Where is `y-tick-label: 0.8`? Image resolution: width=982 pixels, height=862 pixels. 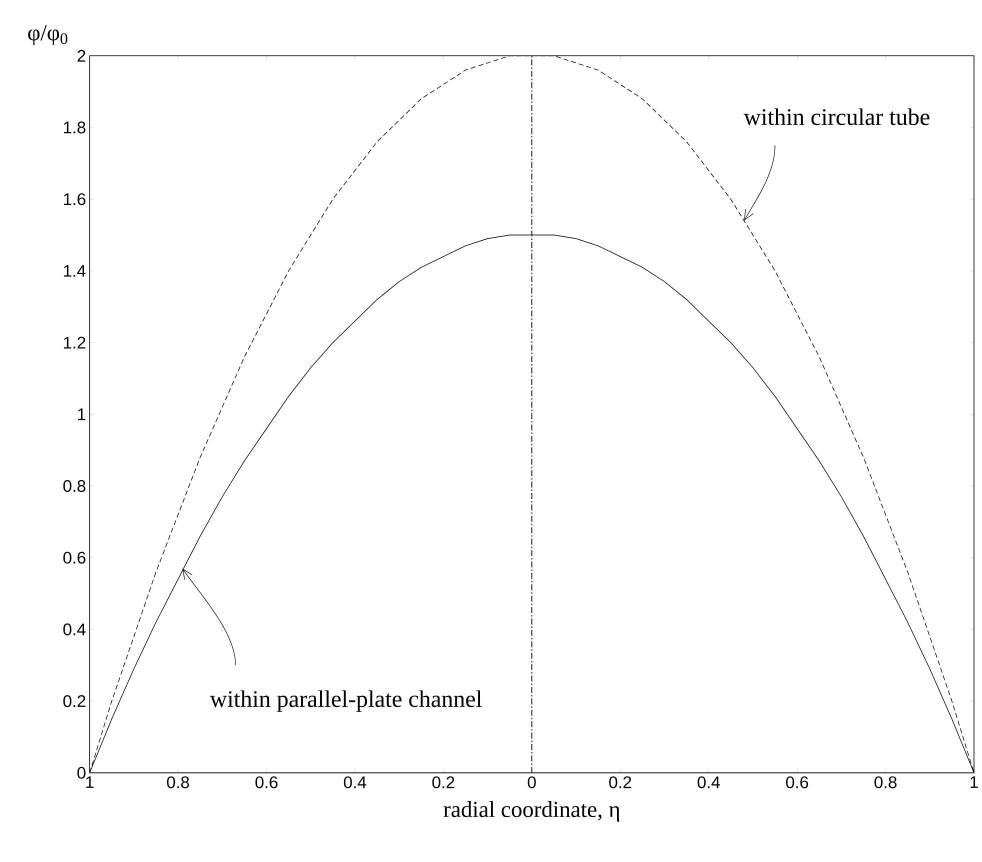
y-tick-label: 0.8 is located at coordinates (74, 486).